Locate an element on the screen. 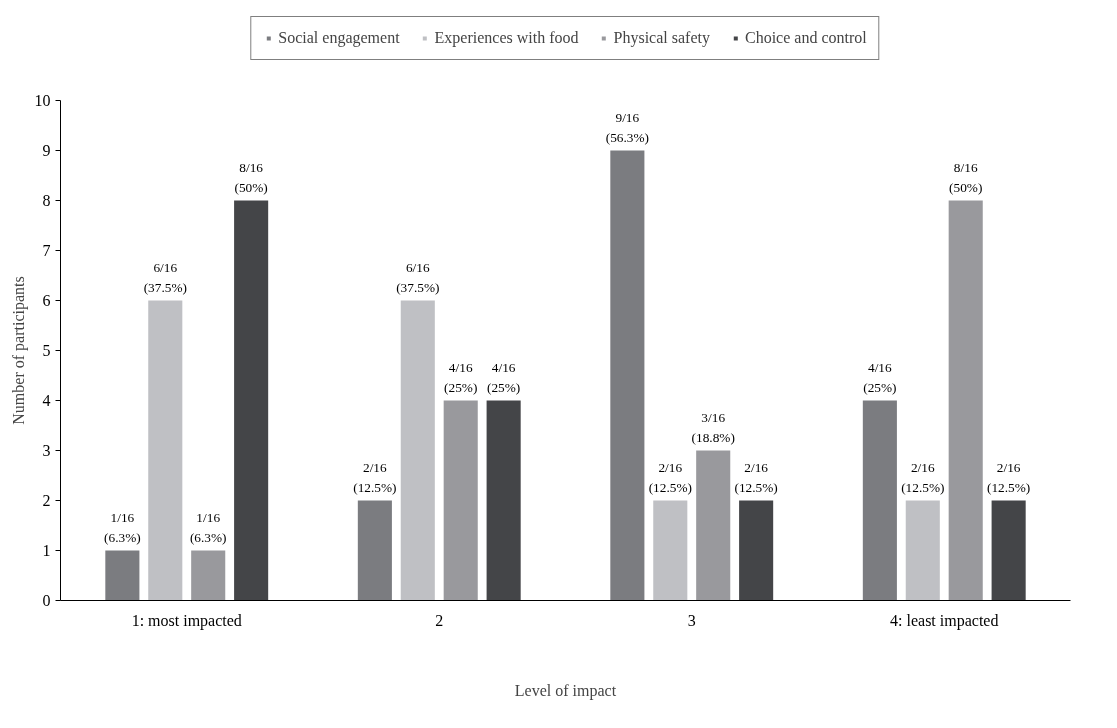  y-tick-label: 3 is located at coordinates (46, 450).